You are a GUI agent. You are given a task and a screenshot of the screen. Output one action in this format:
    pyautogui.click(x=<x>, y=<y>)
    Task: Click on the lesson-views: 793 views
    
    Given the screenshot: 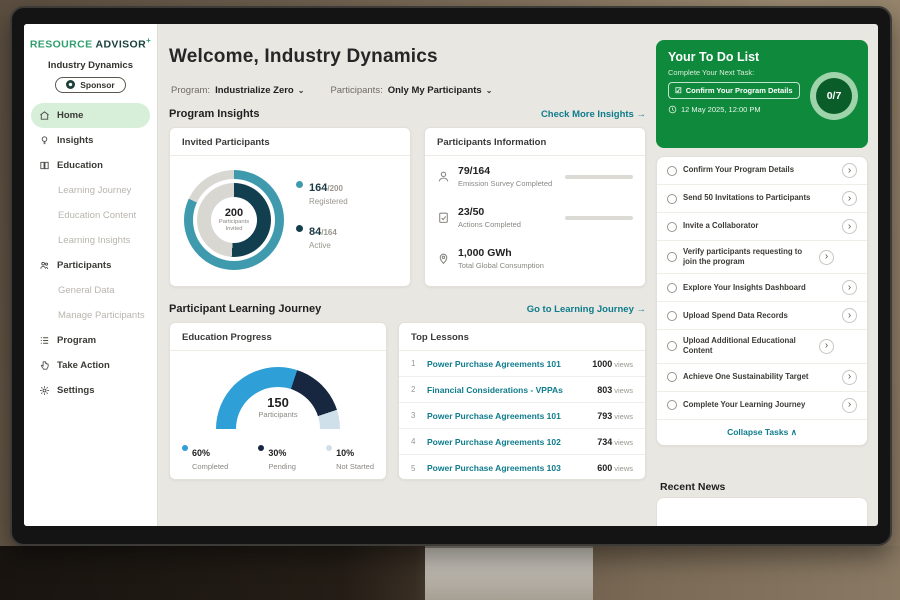 What is the action you would take?
    pyautogui.click(x=615, y=415)
    